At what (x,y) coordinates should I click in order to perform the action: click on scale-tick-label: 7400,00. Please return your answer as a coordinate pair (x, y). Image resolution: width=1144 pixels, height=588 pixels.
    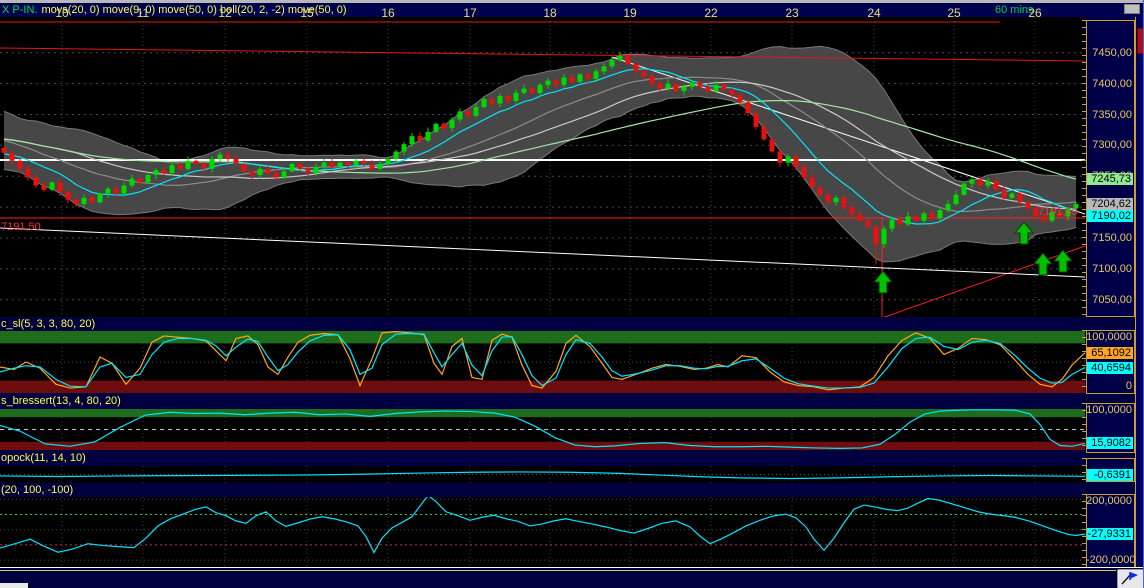
    Looking at the image, I should click on (1112, 84).